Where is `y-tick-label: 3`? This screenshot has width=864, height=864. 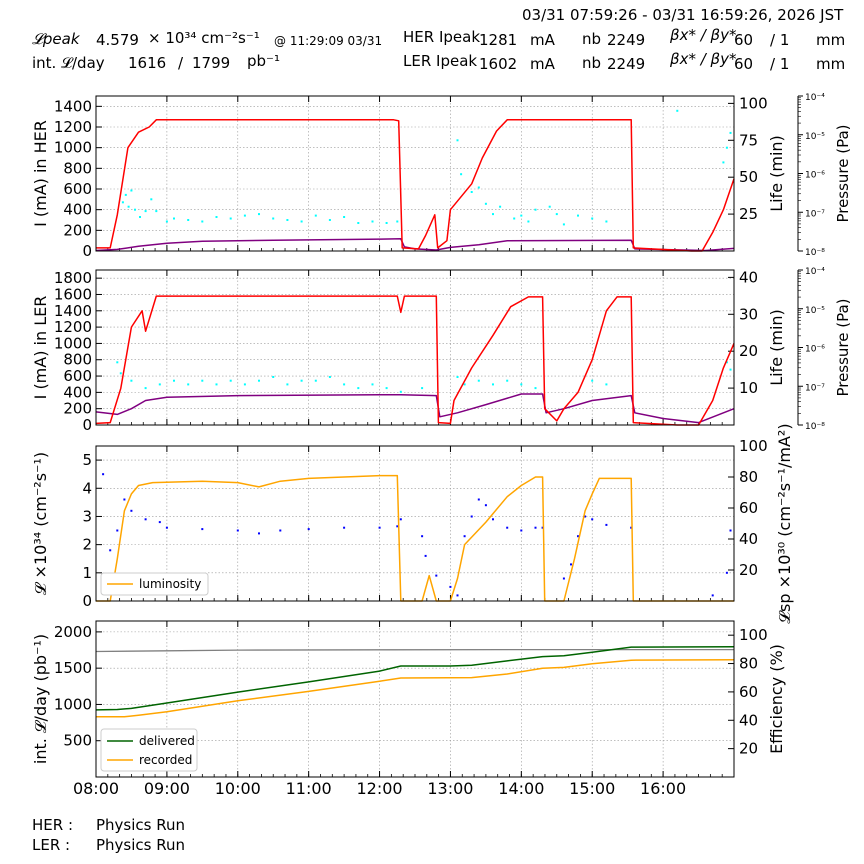
y-tick-label: 3 is located at coordinates (87, 516).